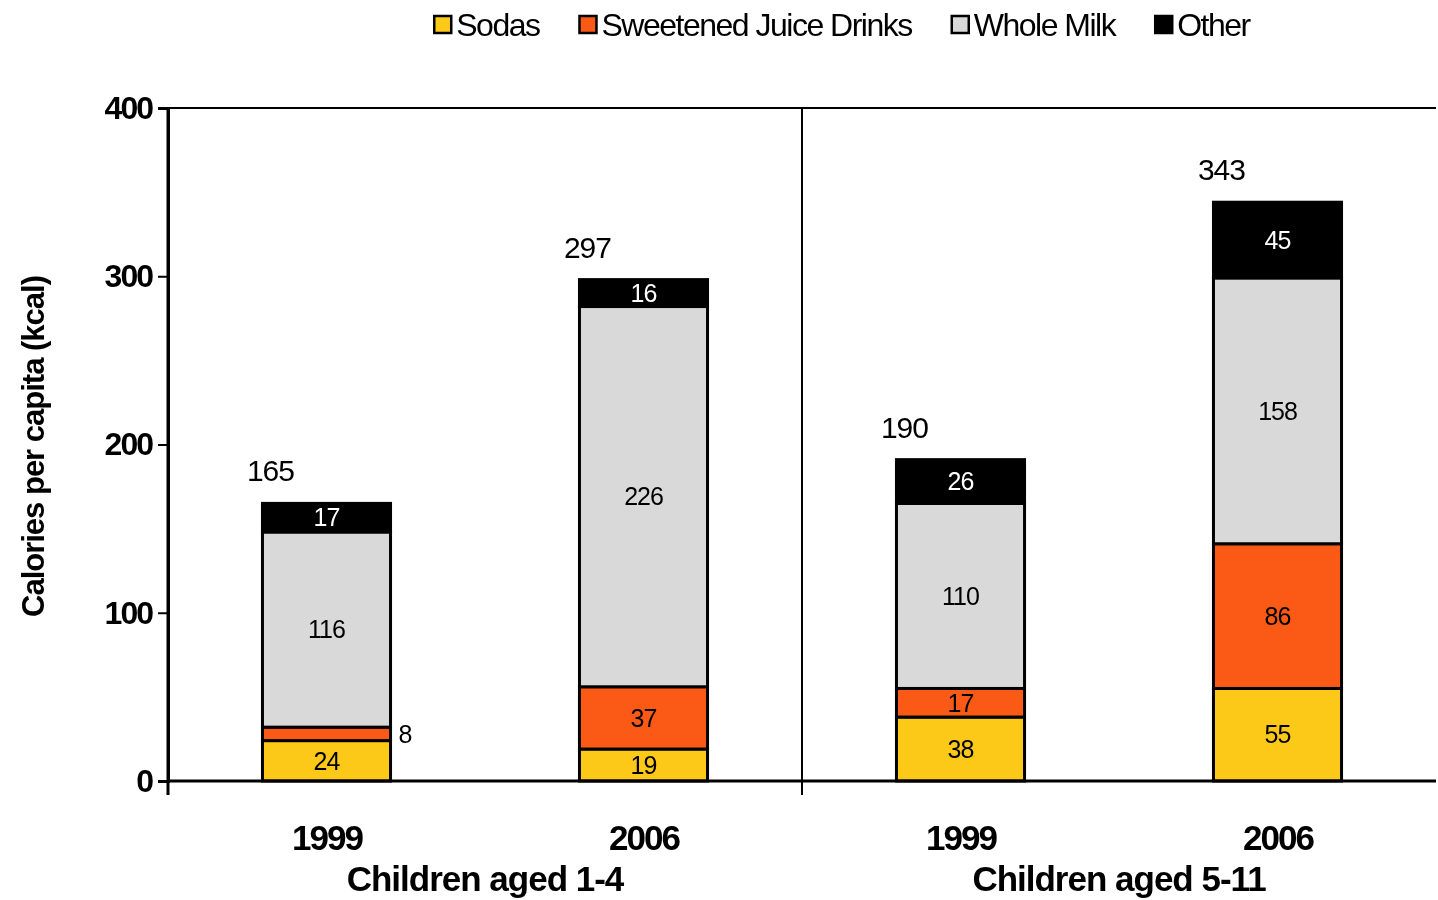  I want to click on data-label: 110, so click(961, 595).